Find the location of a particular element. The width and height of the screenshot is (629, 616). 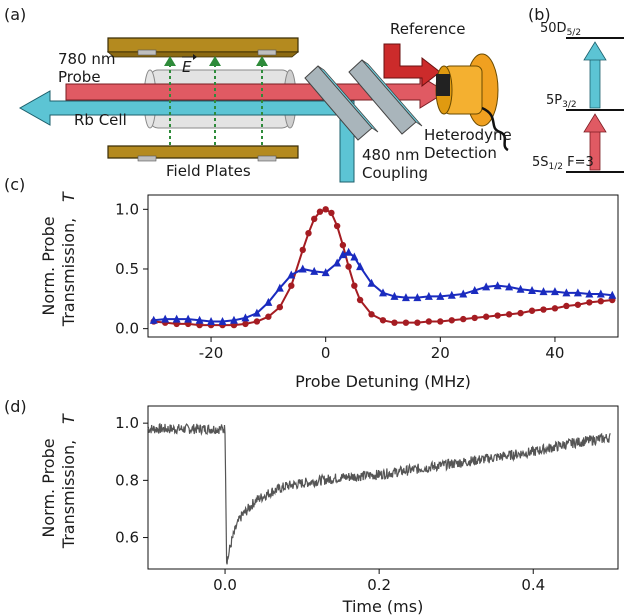

chart-c-ytick-label: 0.0 is located at coordinates (127, 329).